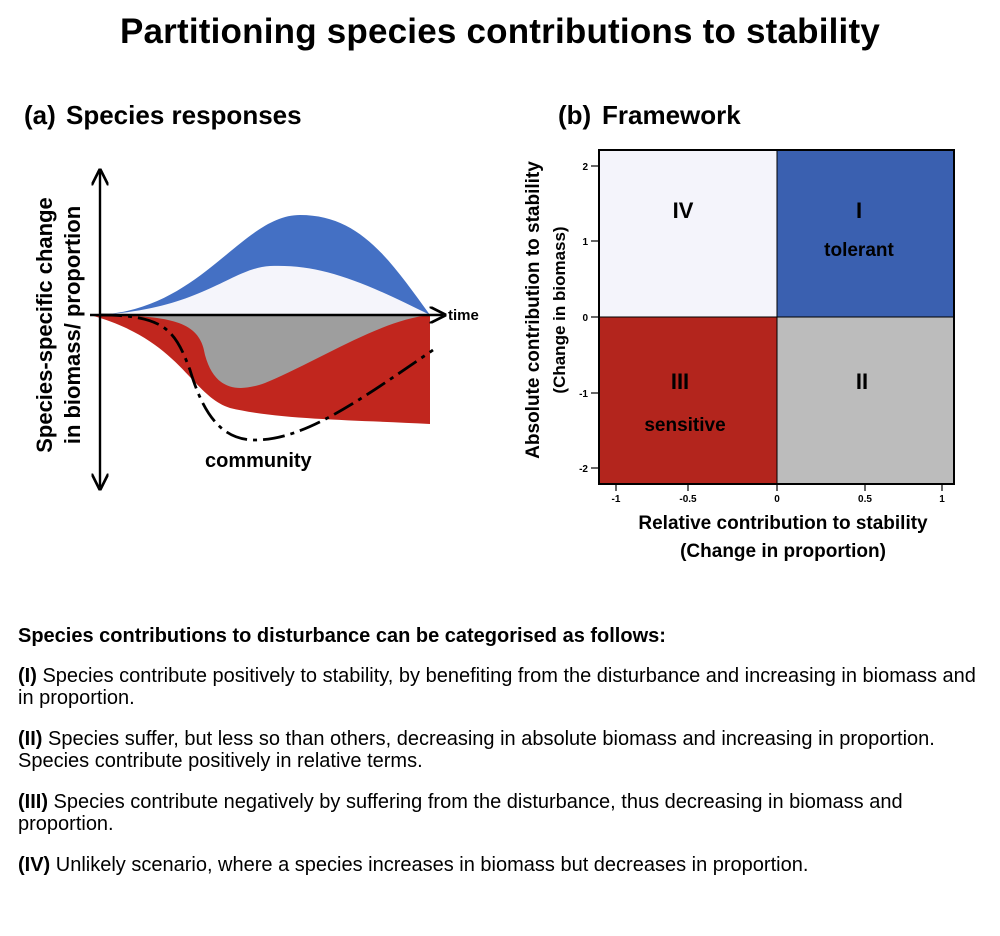  Describe the element at coordinates (862, 381) in the screenshot. I see `quadrant-ii-numeral: II` at that location.